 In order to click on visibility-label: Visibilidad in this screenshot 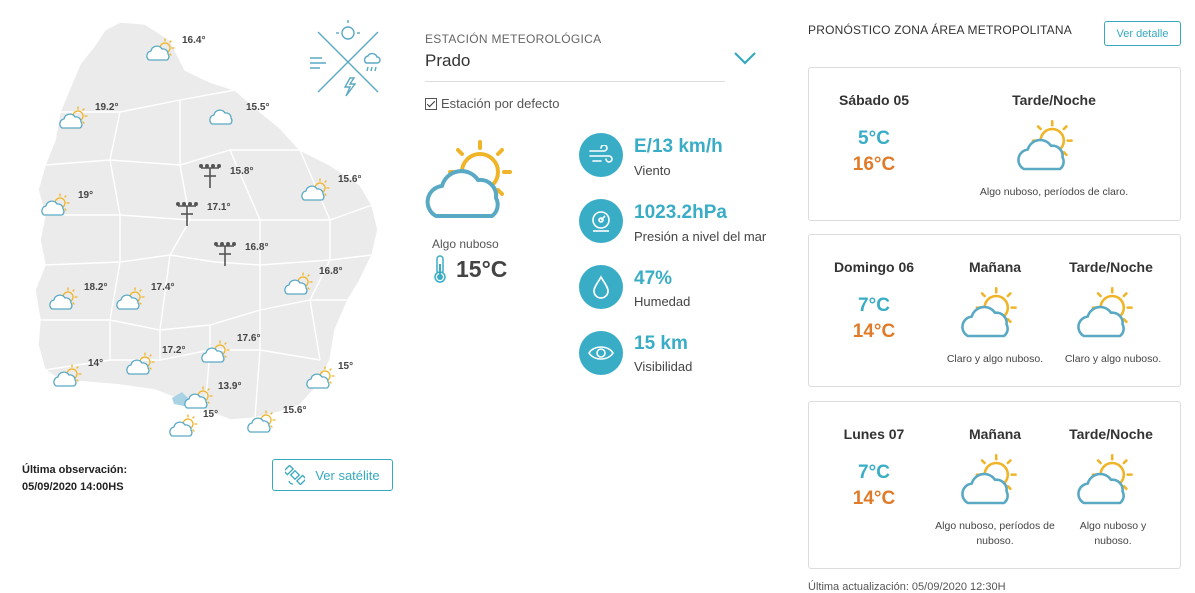, I will do `click(663, 366)`.